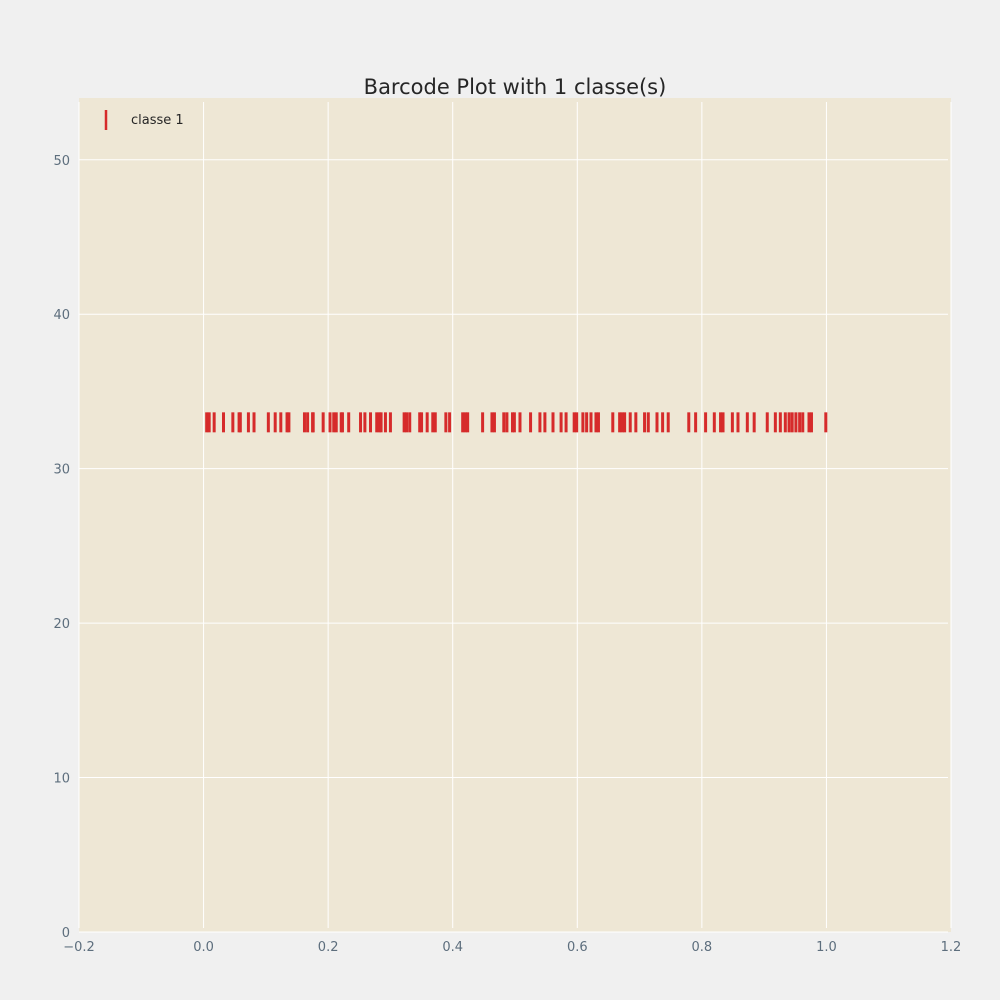 This screenshot has height=1000, width=1000. I want to click on y-axis: 0 10 20 30 40 50, so click(61, 547).